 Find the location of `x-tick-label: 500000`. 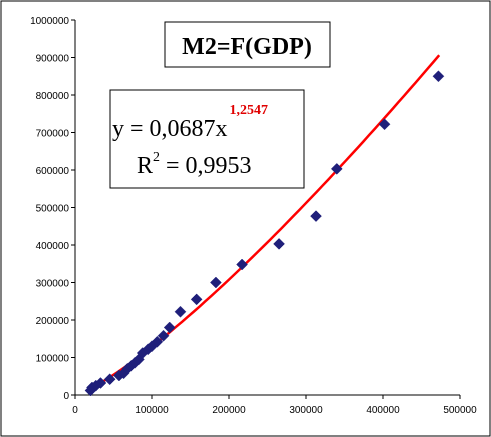

x-tick-label: 500000 is located at coordinates (460, 410).